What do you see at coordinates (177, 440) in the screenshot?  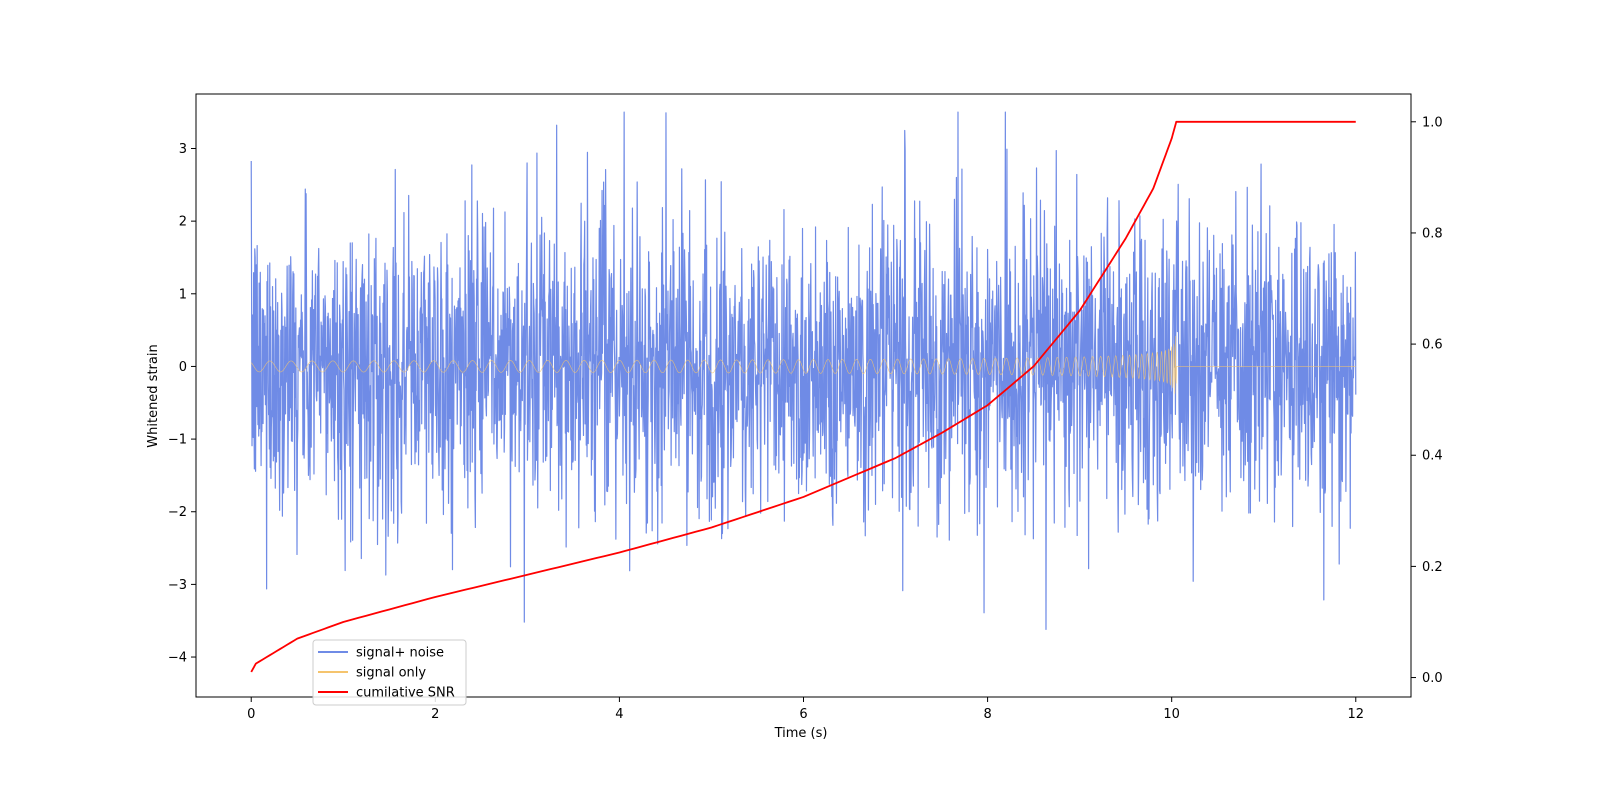 I see `y-tick-label: −1` at bounding box center [177, 440].